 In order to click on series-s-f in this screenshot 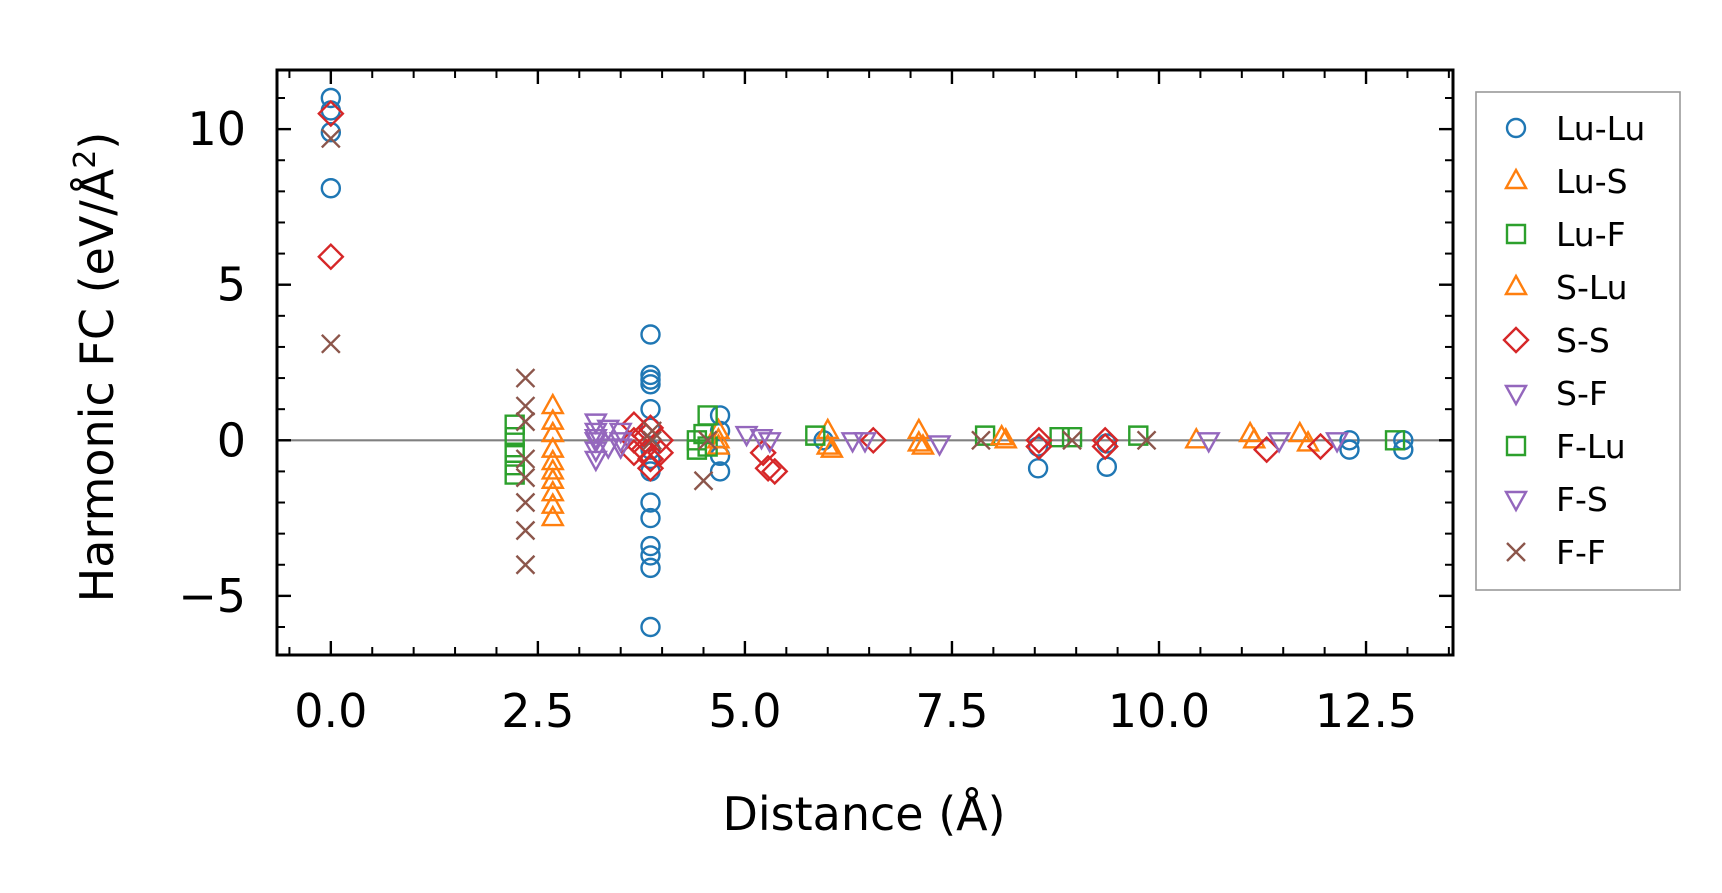, I will do `click(902, 443)`.